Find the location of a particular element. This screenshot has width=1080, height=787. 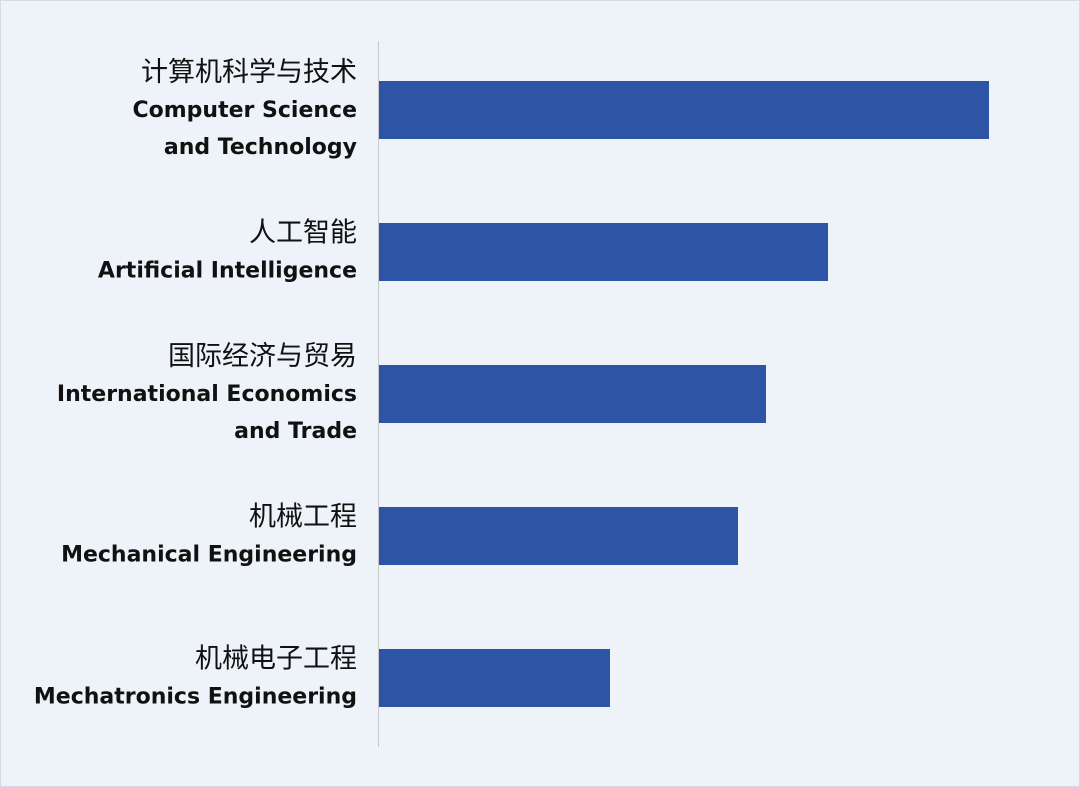

axis-line is located at coordinates (378, 394).